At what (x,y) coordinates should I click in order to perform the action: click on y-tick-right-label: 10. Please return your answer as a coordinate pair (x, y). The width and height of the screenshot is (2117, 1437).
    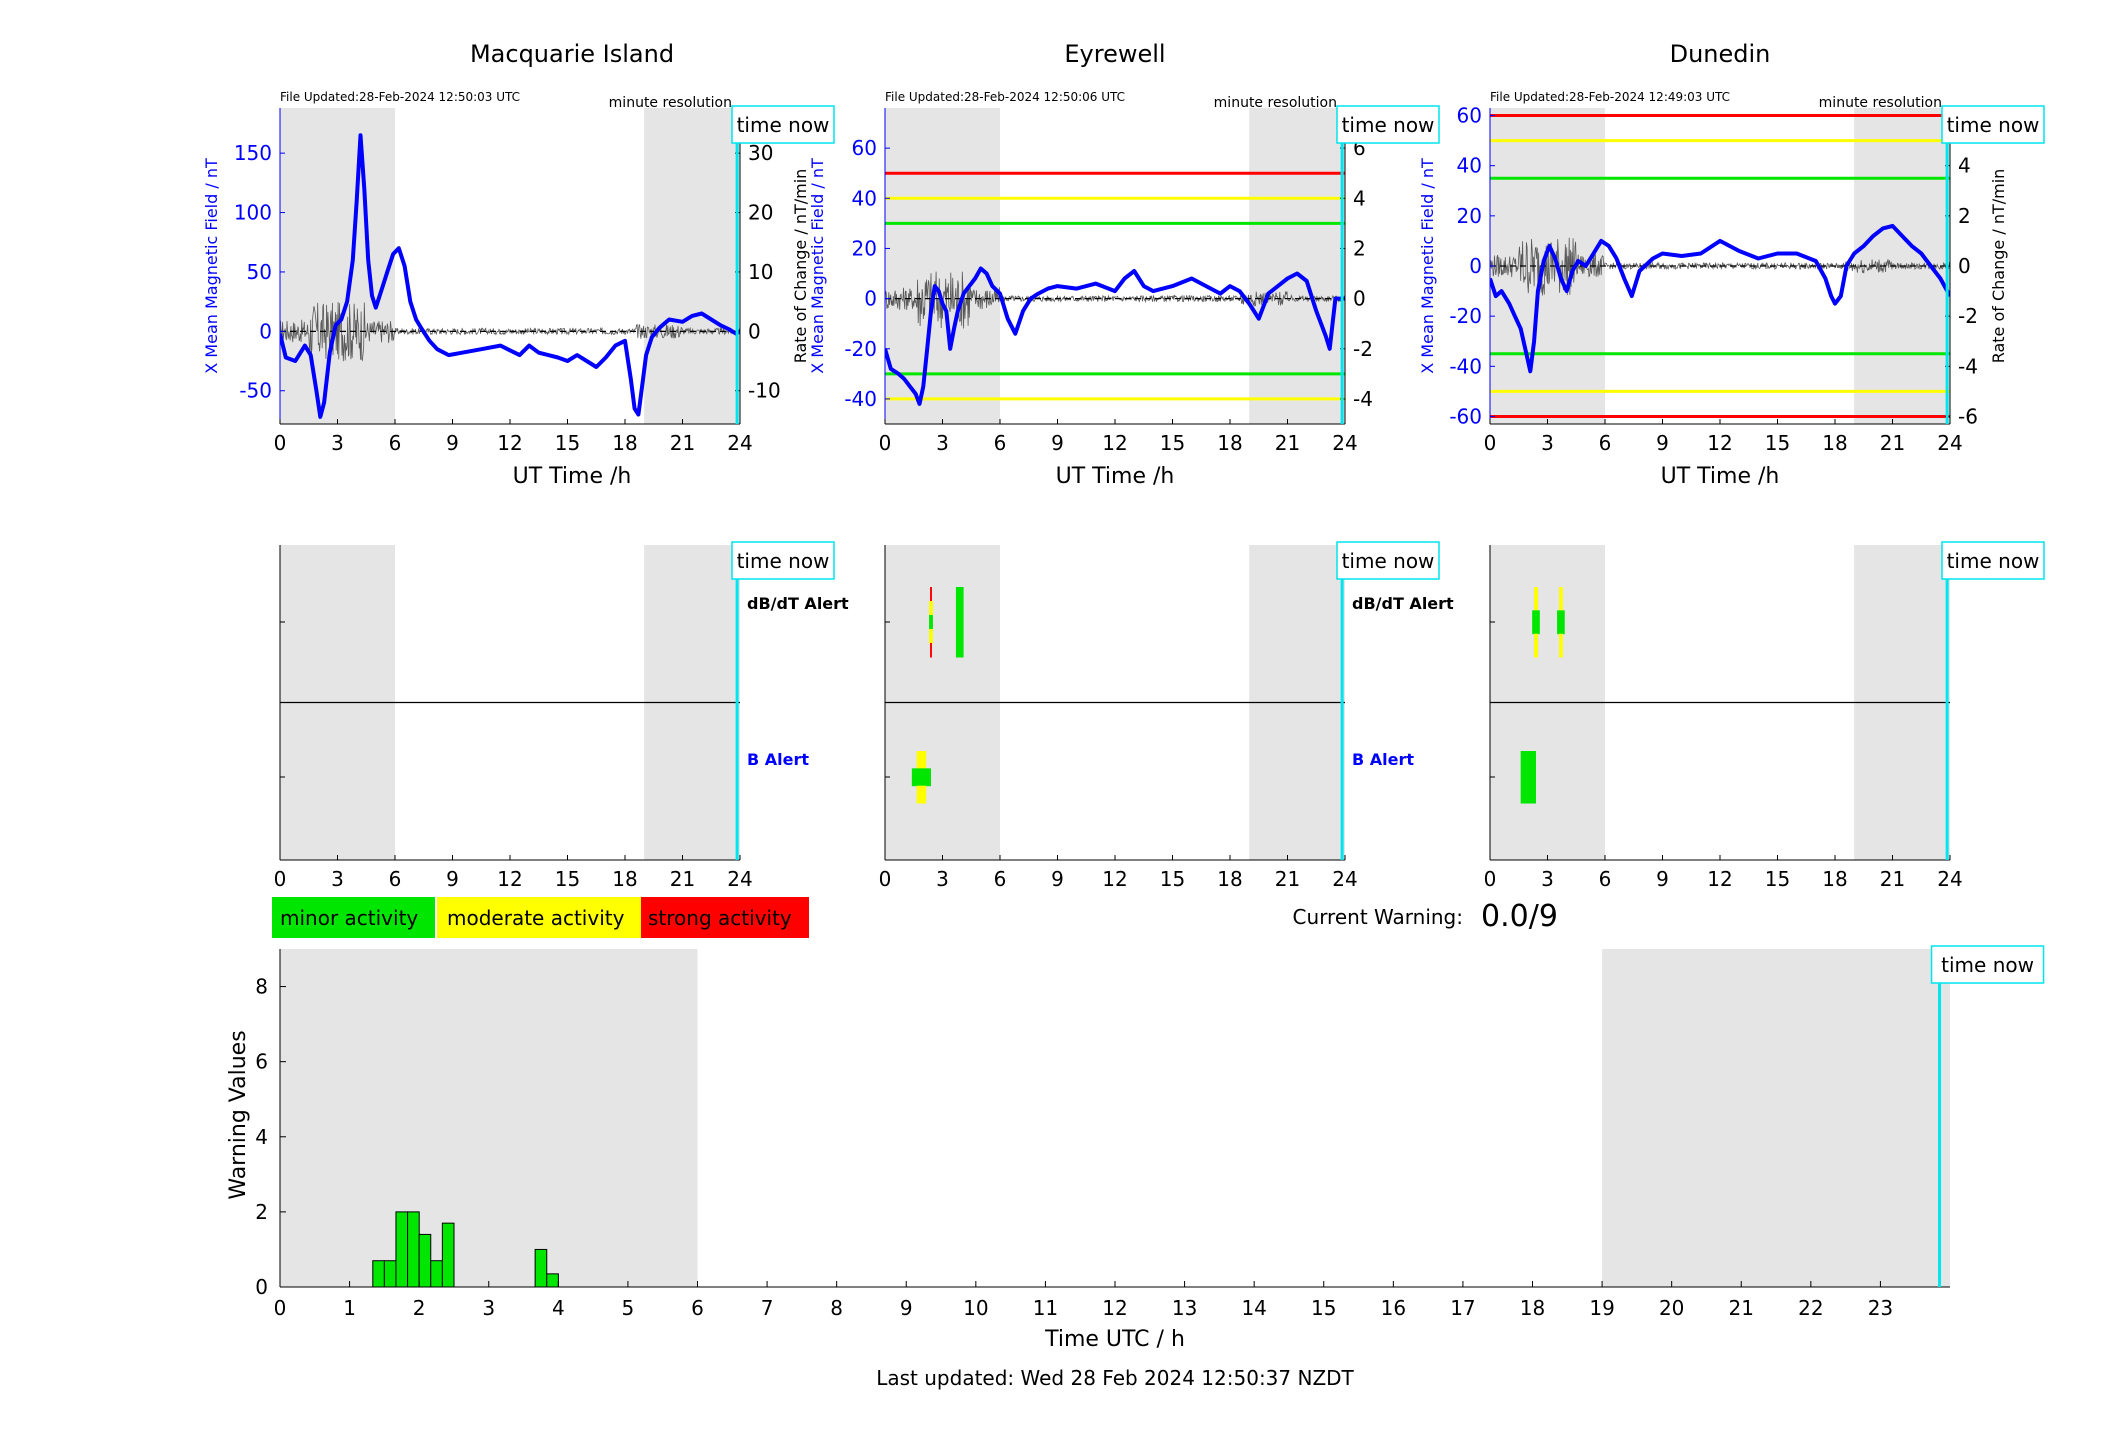
    Looking at the image, I should click on (760, 272).